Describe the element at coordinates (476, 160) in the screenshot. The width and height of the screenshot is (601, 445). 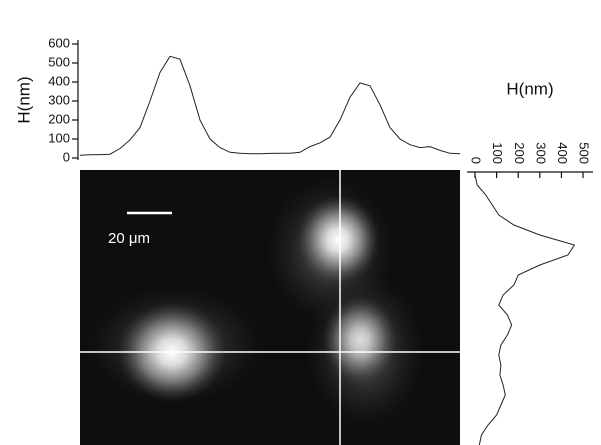
I see `x-tick-label: 0` at that location.